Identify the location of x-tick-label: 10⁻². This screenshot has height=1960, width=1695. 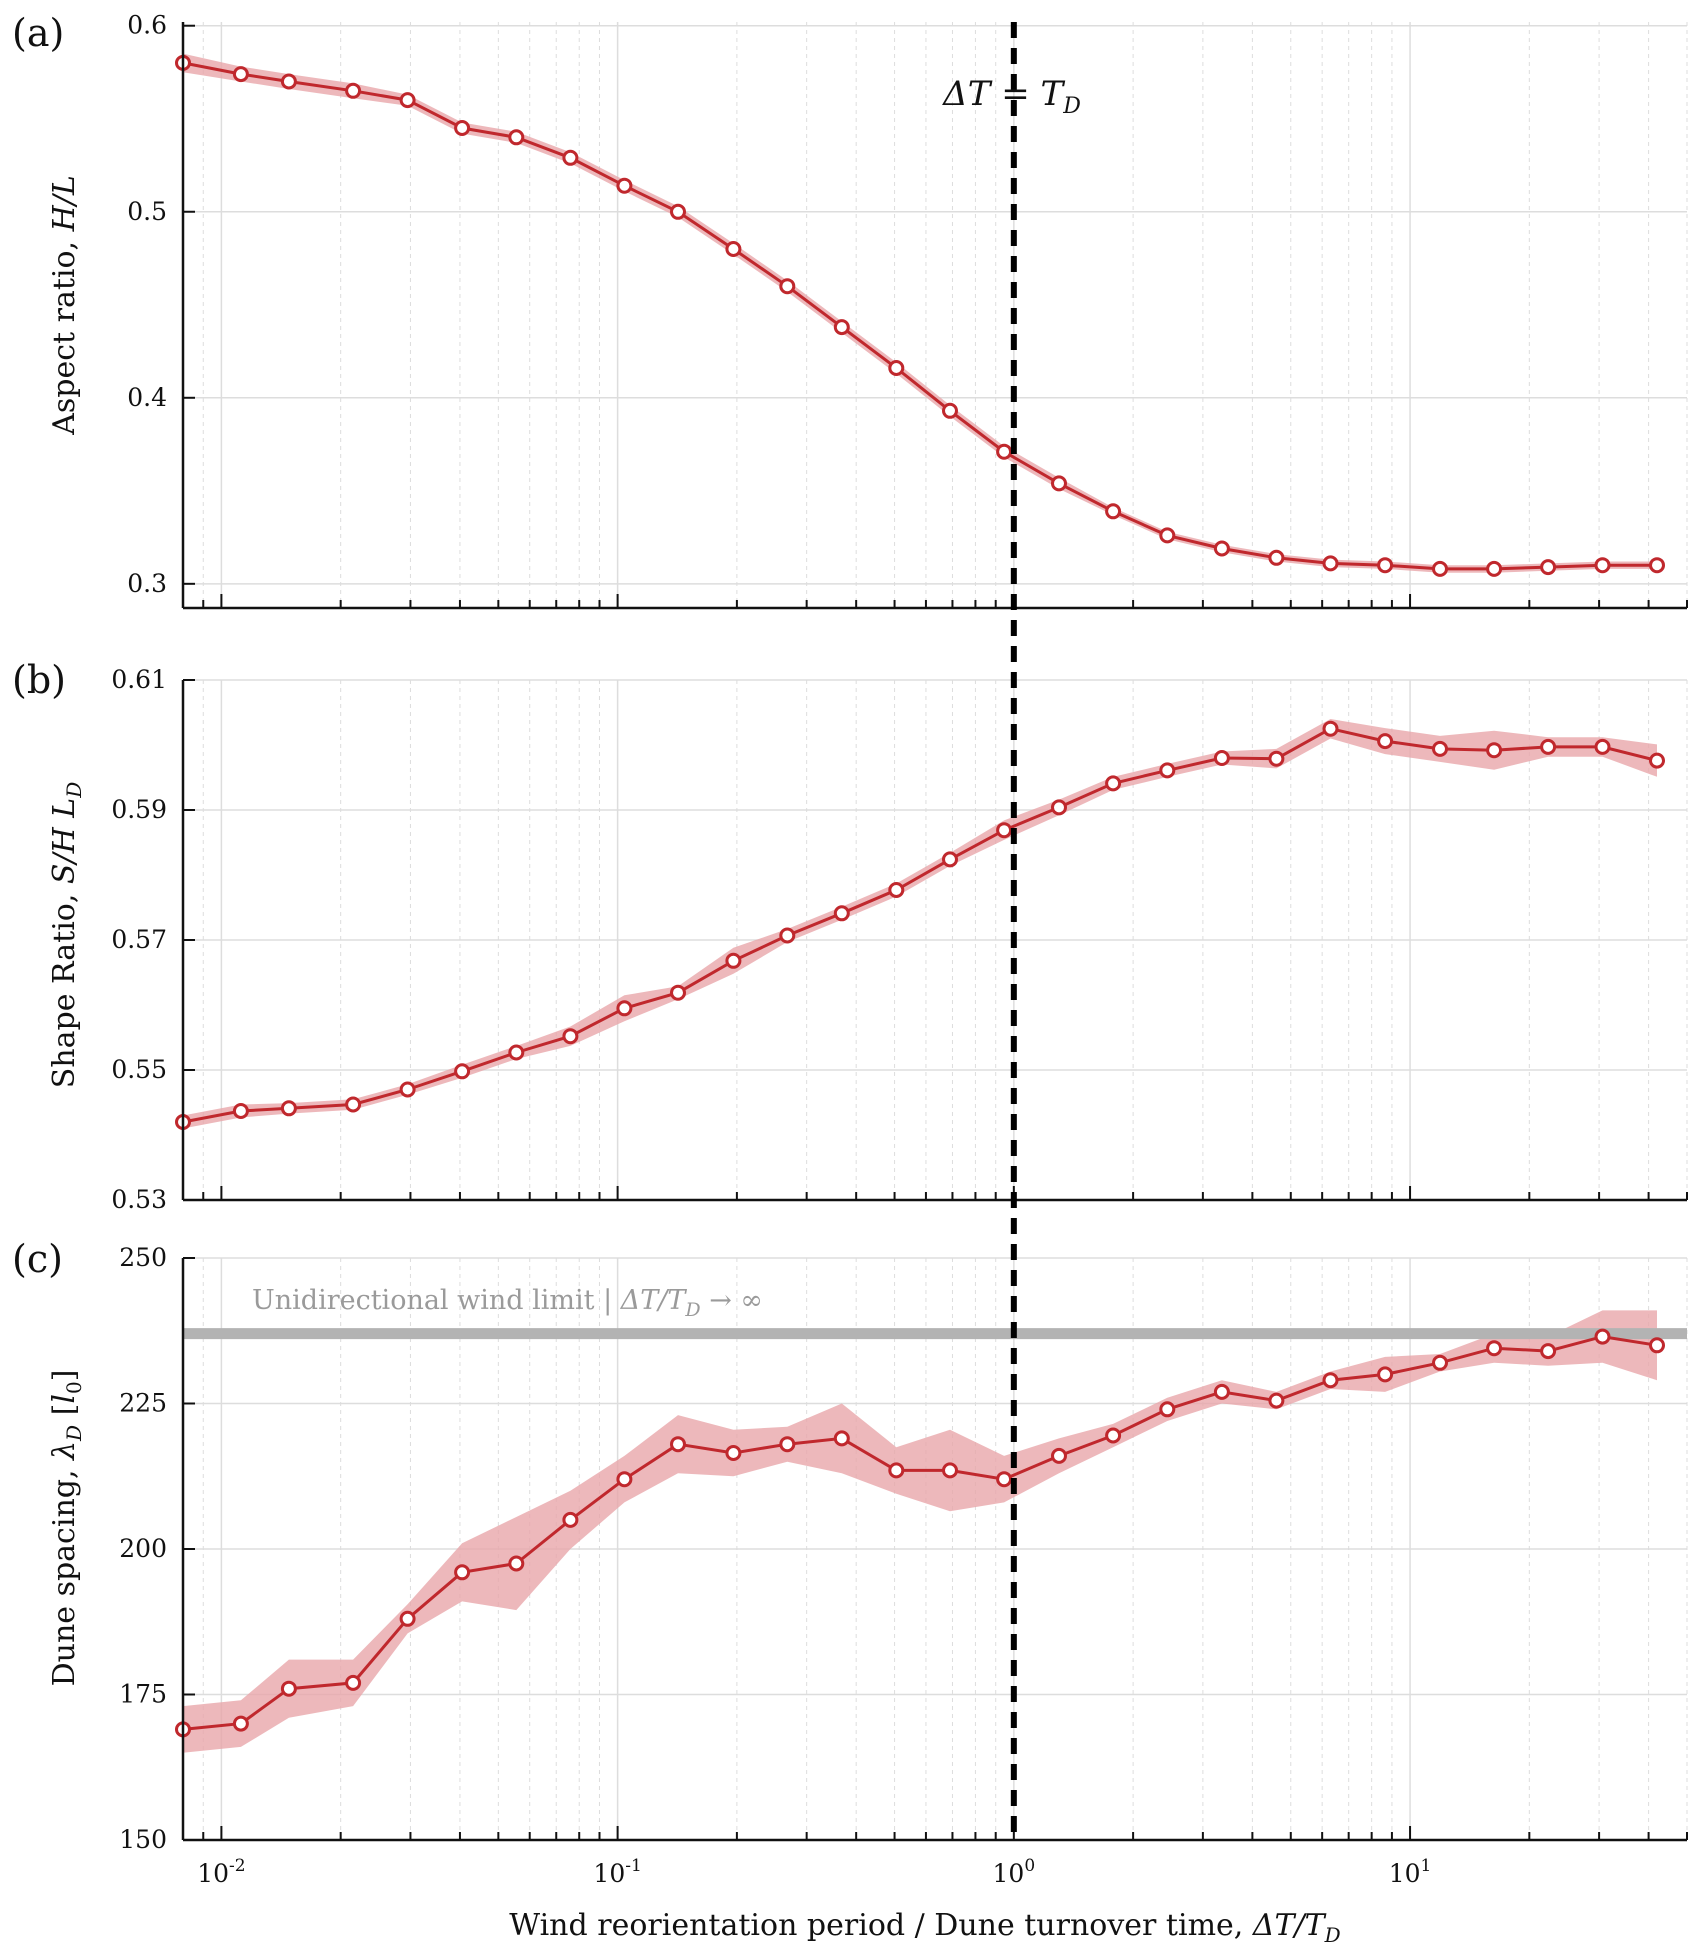
(221, 1872).